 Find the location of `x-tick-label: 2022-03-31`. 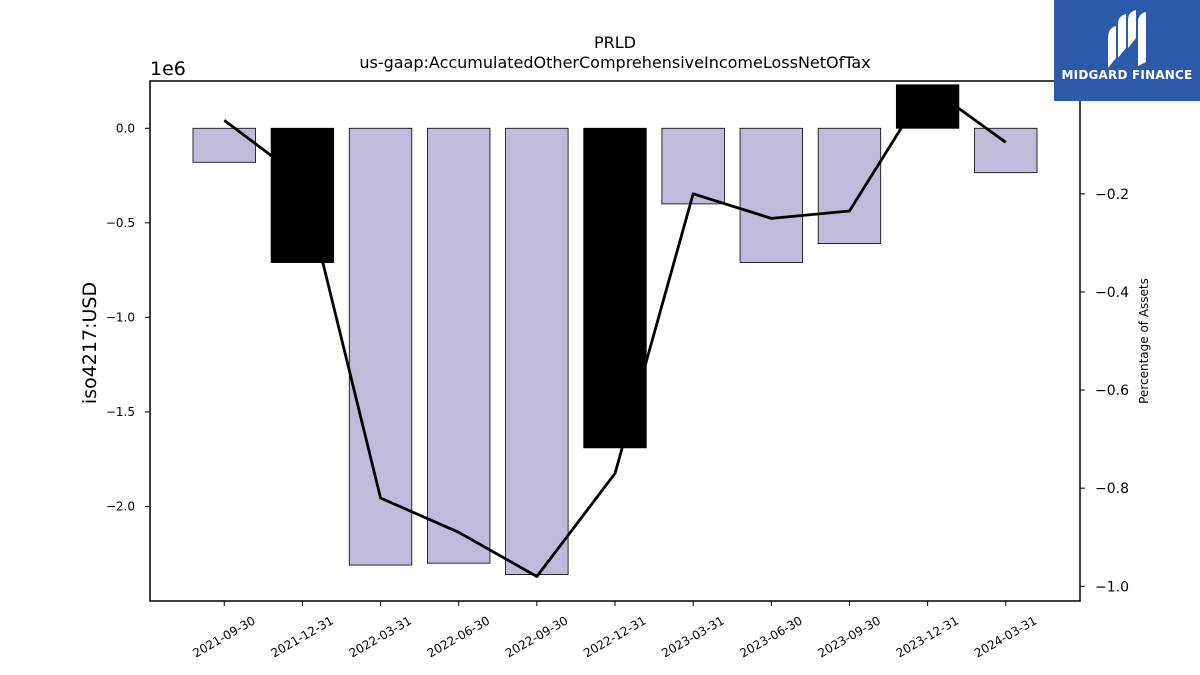

x-tick-label: 2022-03-31 is located at coordinates (380, 636).